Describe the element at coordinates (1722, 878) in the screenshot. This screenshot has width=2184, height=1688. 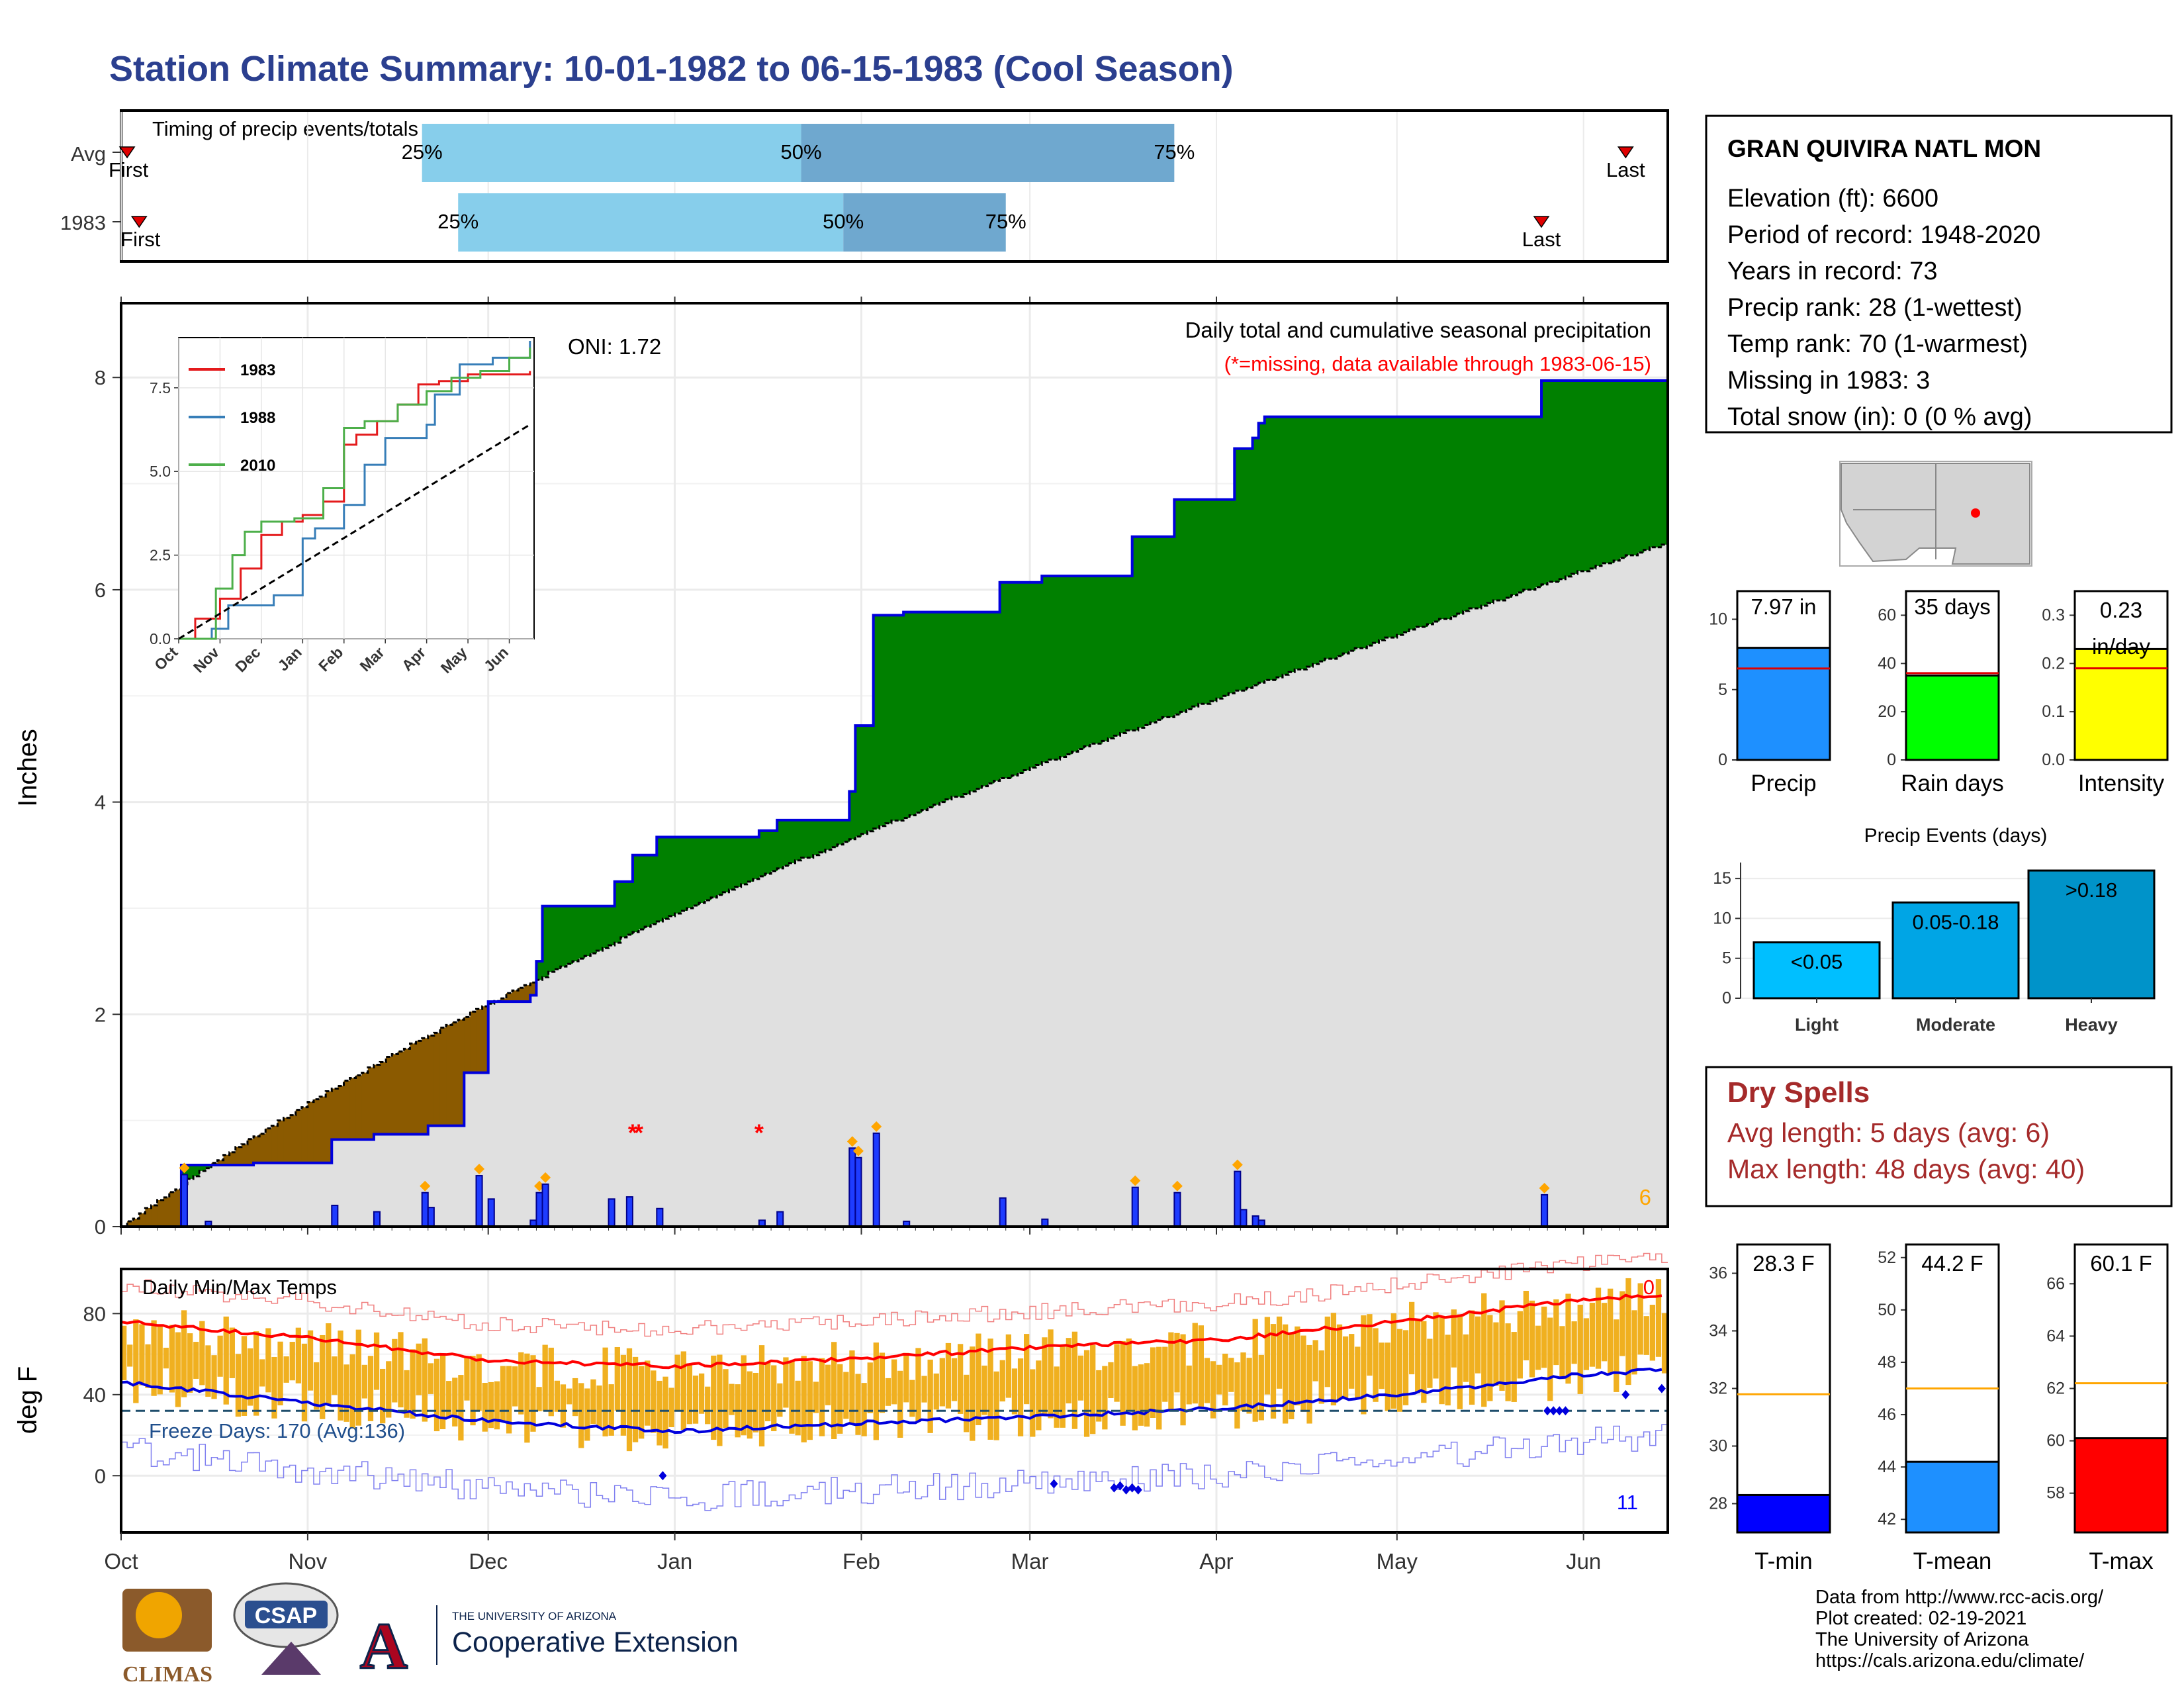
I see `events-ytick-label: 15` at that location.